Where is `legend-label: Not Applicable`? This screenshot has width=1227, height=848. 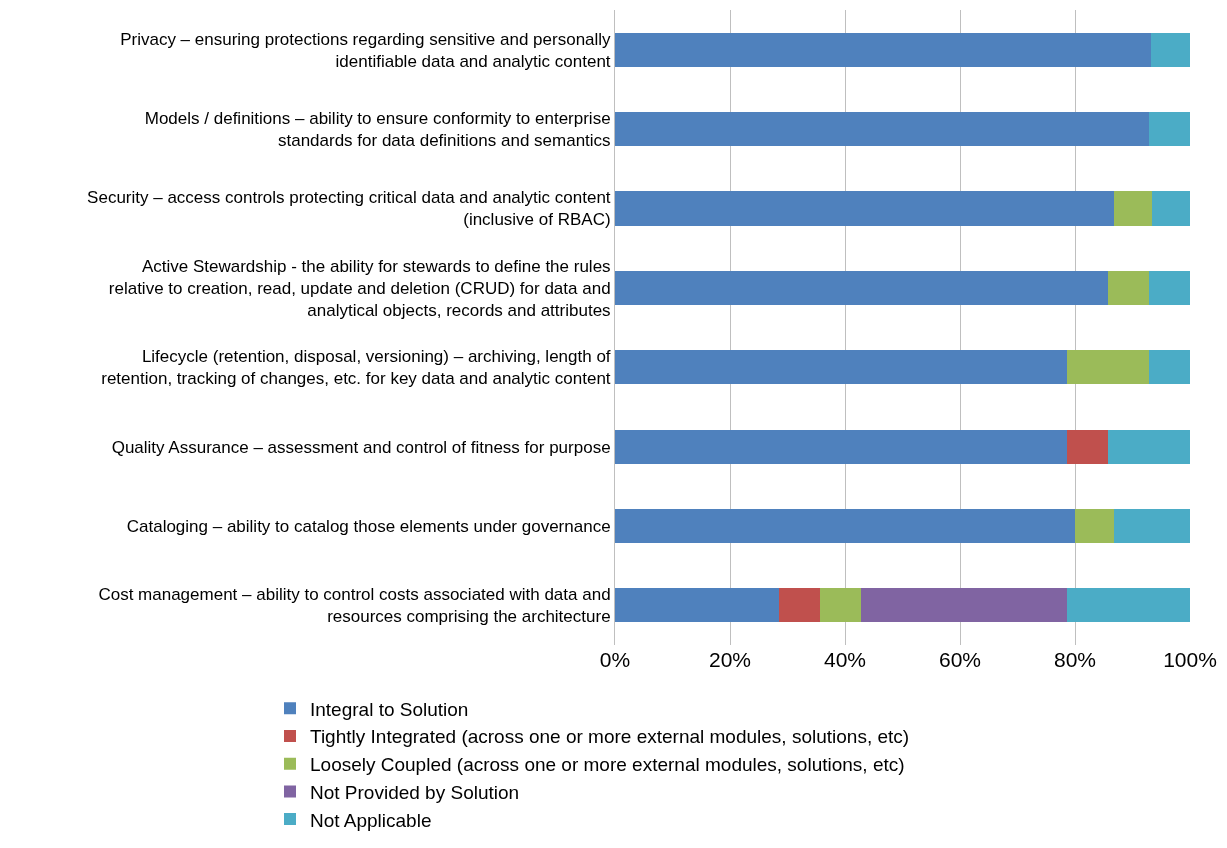
legend-label: Not Applicable is located at coordinates (371, 820).